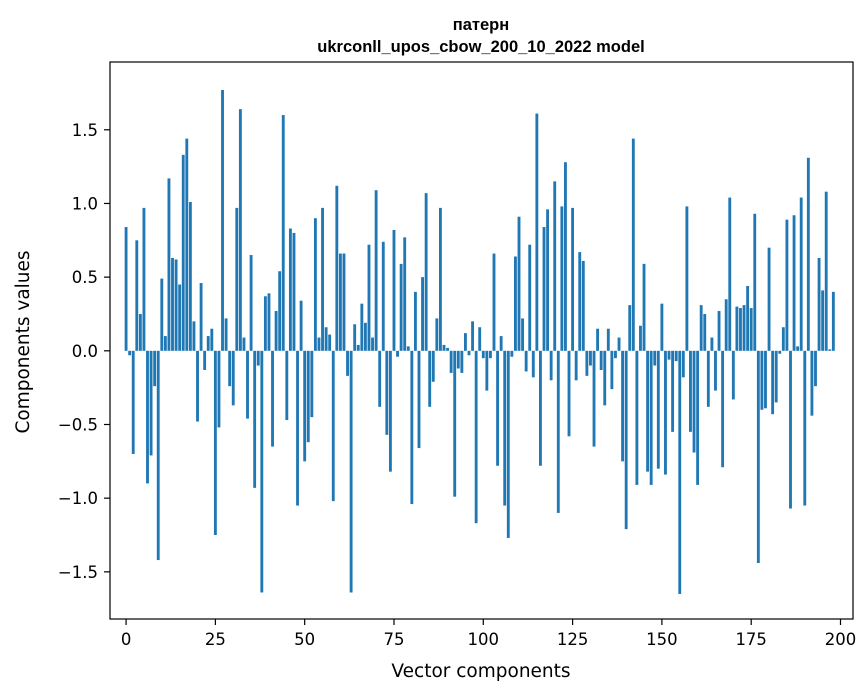 The height and width of the screenshot is (696, 867). Describe the element at coordinates (573, 639) in the screenshot. I see `x-tick-label: 125` at that location.